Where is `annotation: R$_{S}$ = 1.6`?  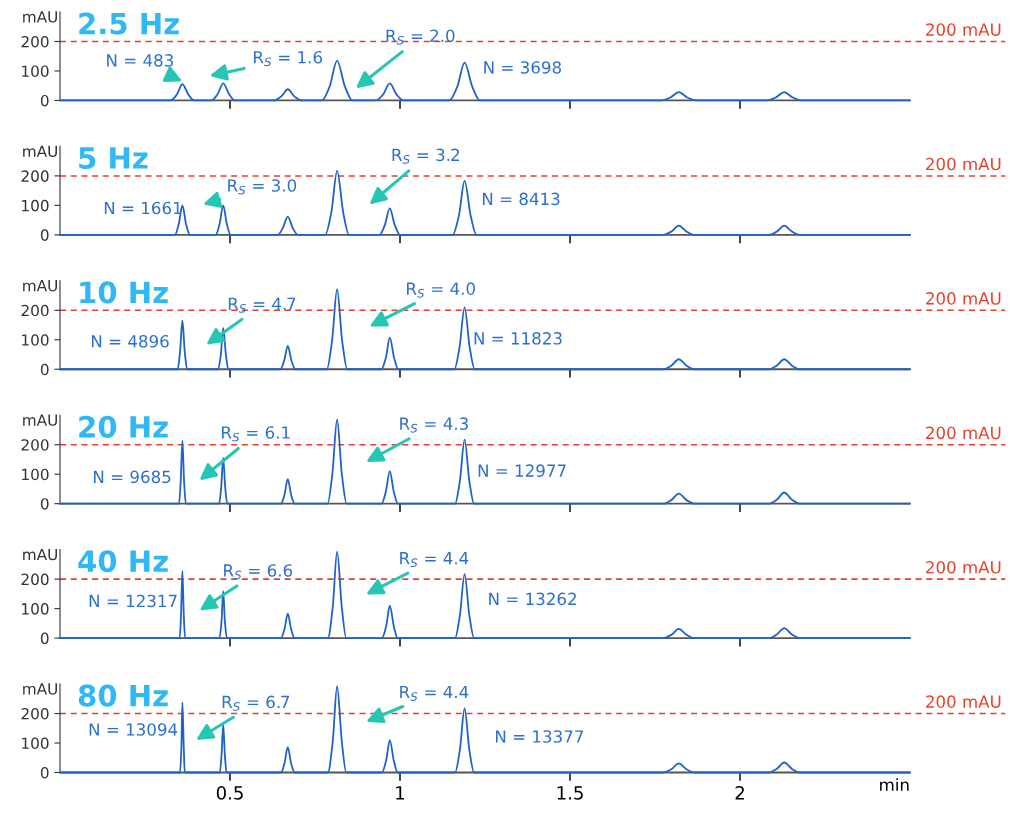
annotation: R$_{S}$ = 1.6 is located at coordinates (288, 58).